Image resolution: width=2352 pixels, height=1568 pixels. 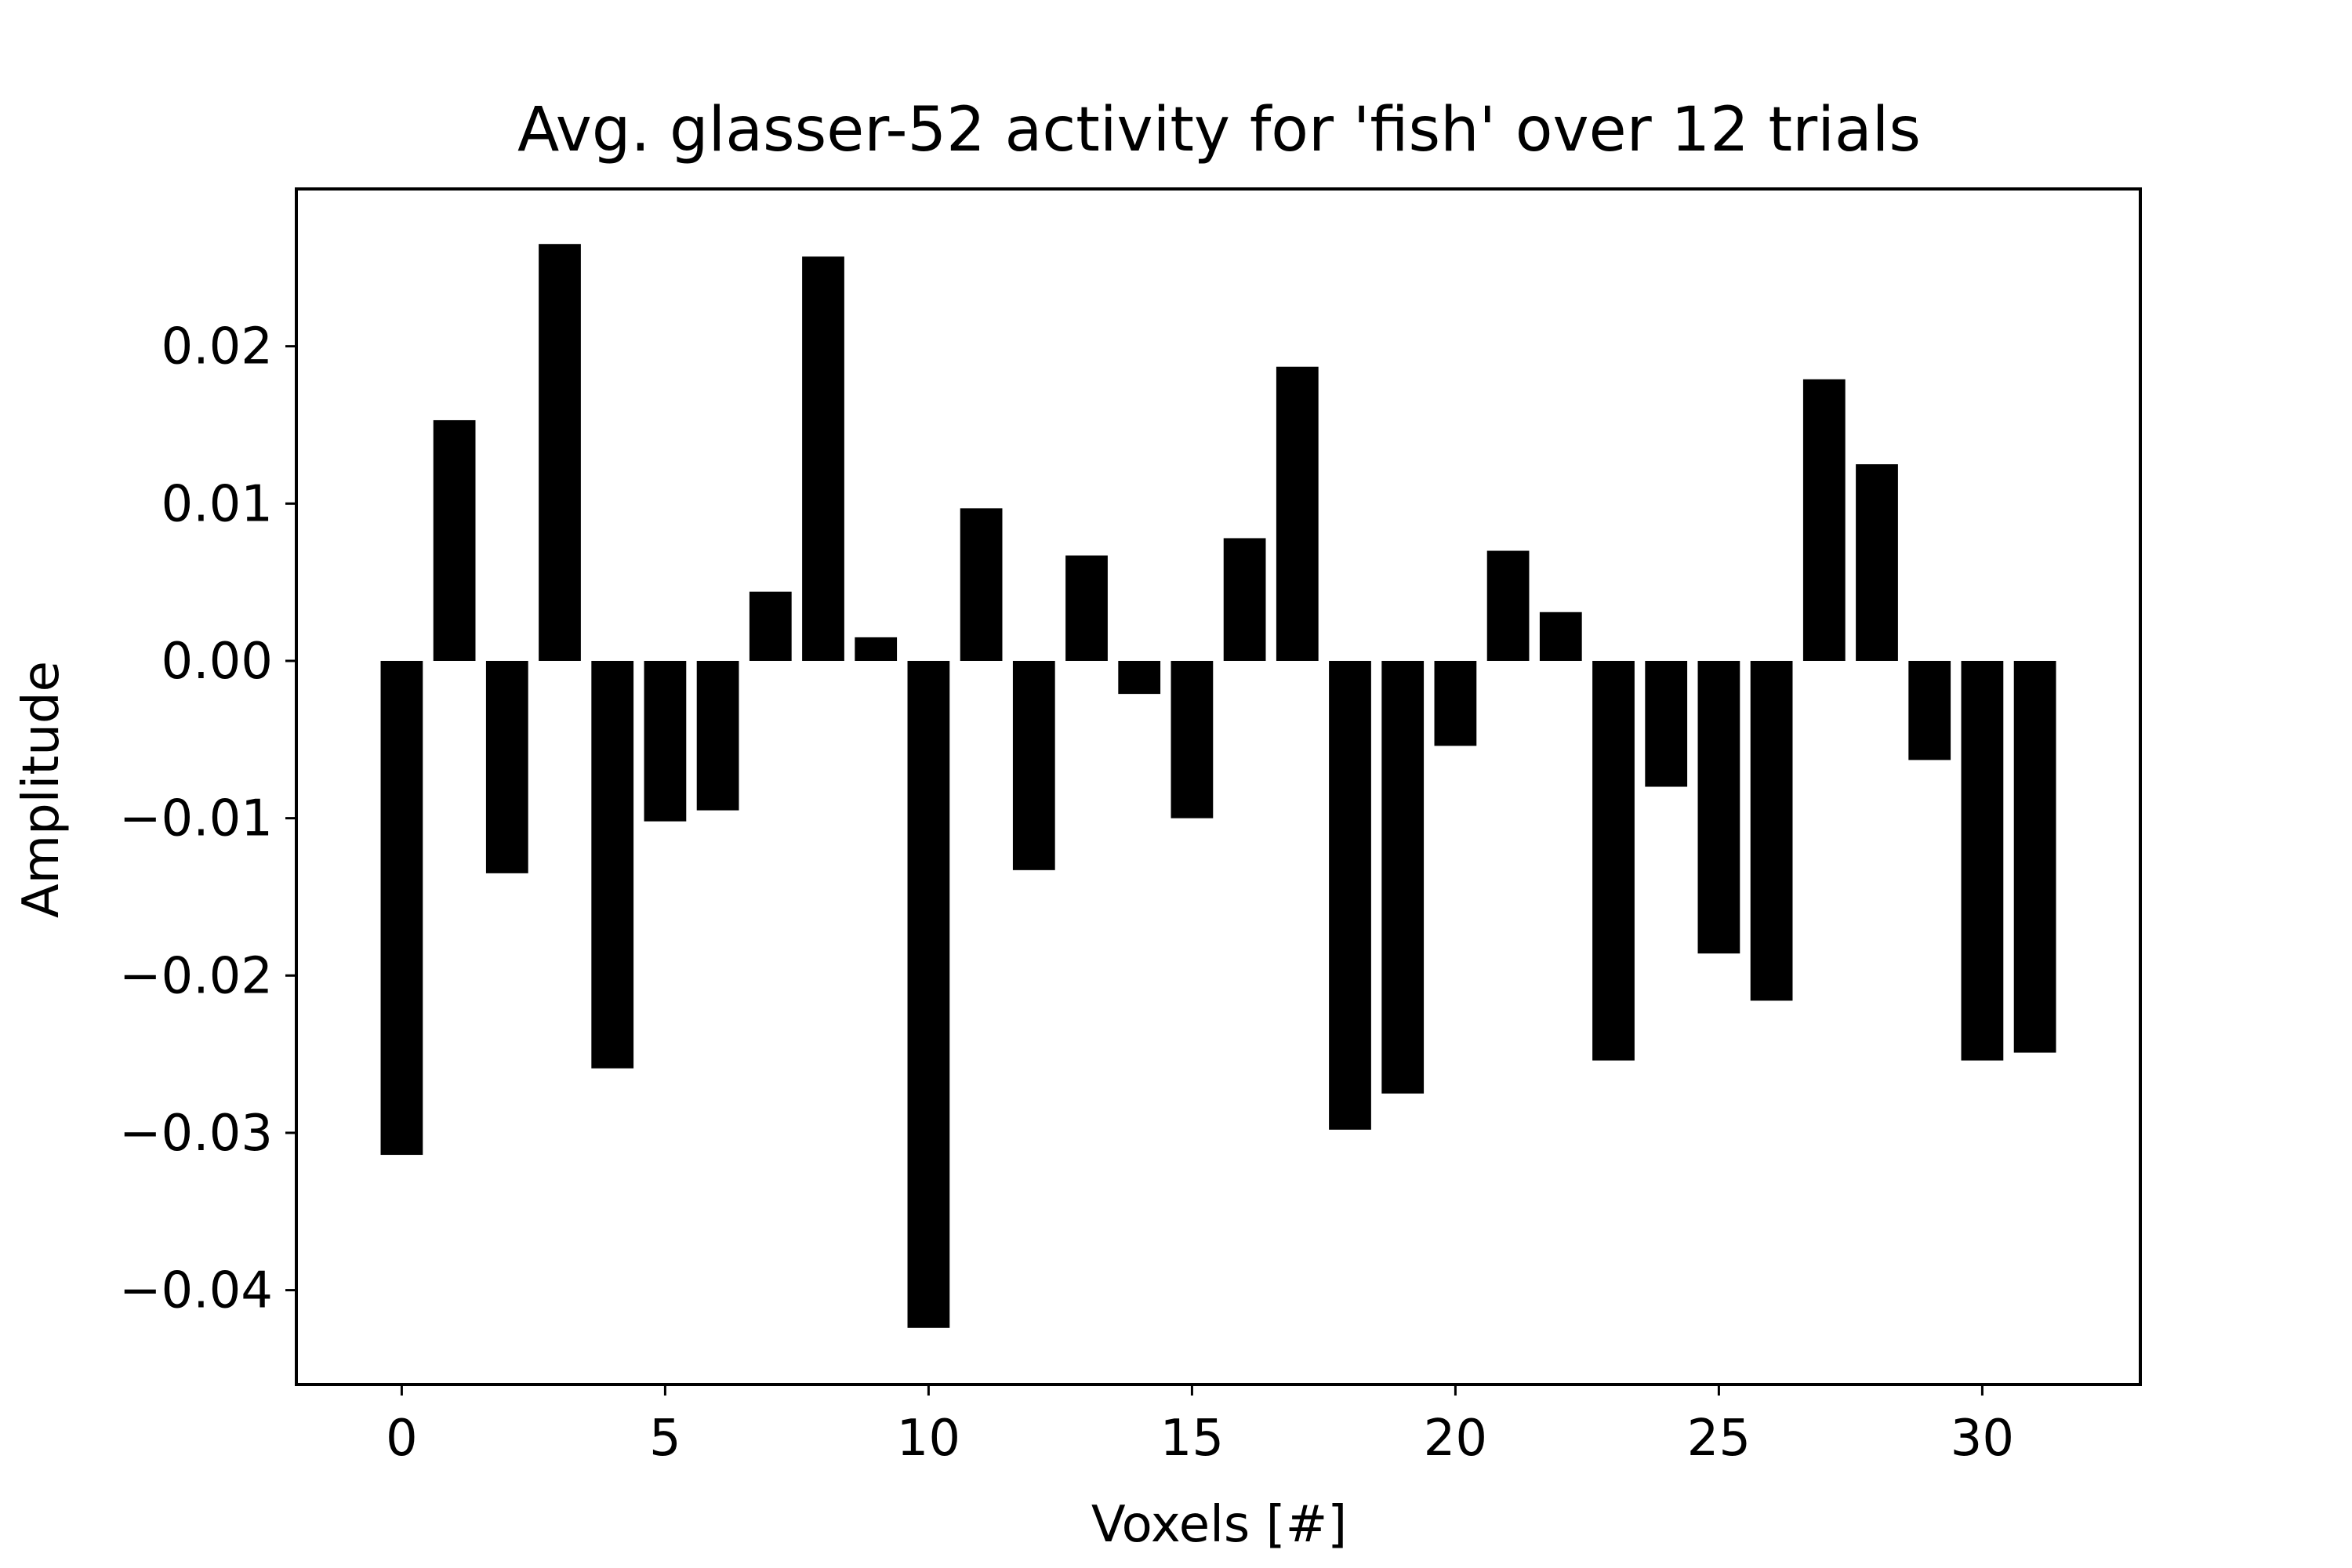 What do you see at coordinates (928, 1439) in the screenshot?
I see `x-tick-label: 10` at bounding box center [928, 1439].